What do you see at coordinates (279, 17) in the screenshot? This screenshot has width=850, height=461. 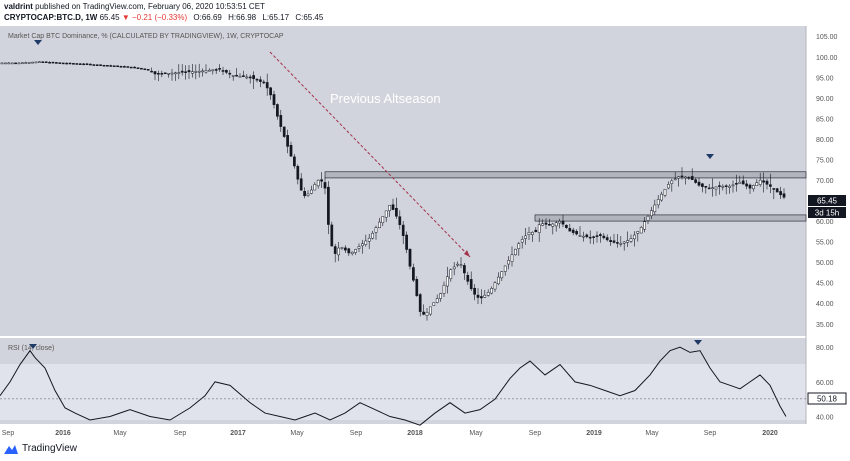 I see `low-value: 65.17` at bounding box center [279, 17].